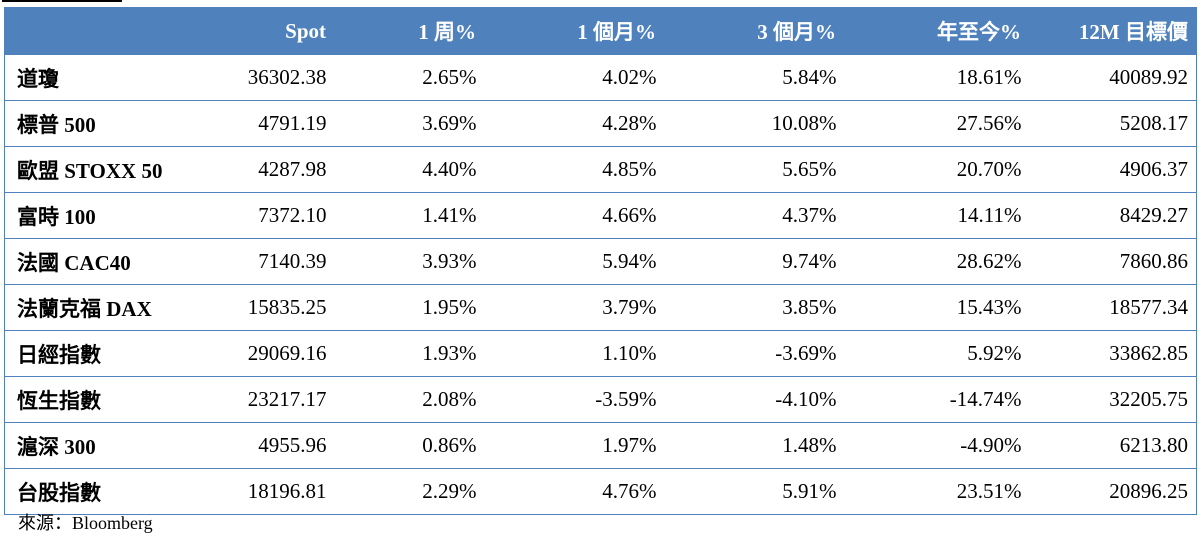 Image resolution: width=1200 pixels, height=536 pixels. What do you see at coordinates (937, 399) in the screenshot?
I see `ytd-change: -14.74%` at bounding box center [937, 399].